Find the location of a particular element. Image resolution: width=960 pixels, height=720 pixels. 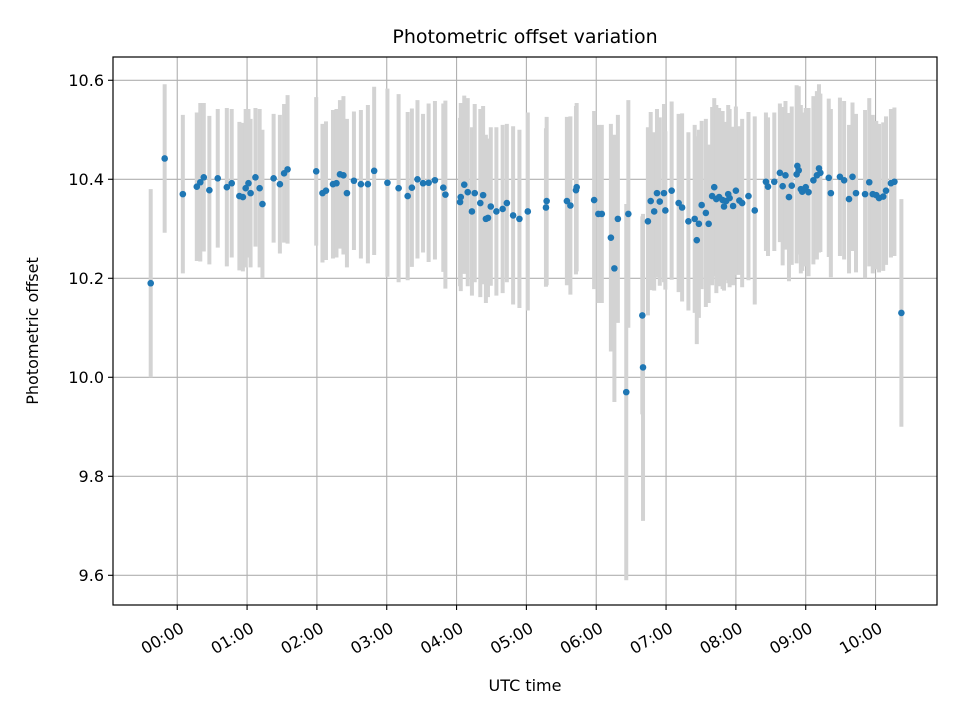

y-axis-title: Photometric offset is located at coordinates (32, 331).